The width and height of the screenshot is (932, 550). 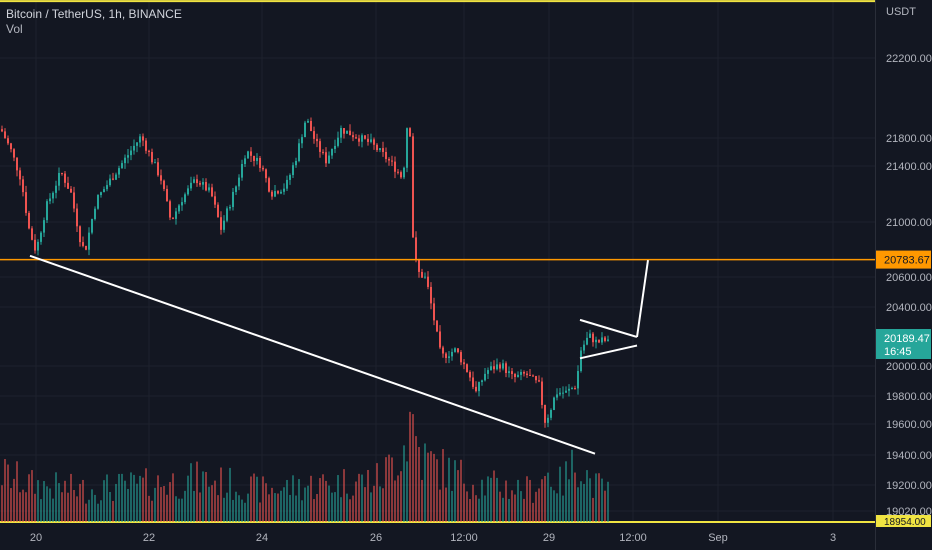 I want to click on y-tick-label: 21800.00, so click(x=909, y=139).